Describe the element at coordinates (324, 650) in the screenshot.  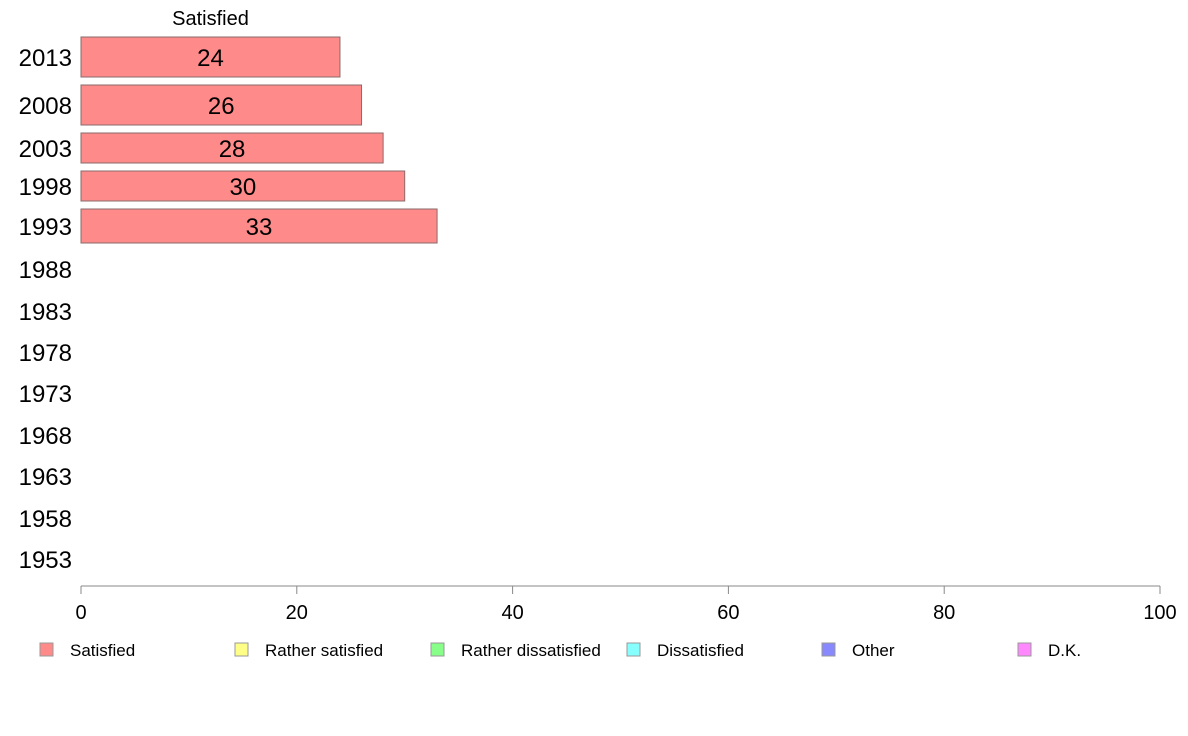
I see `legend-label: Rather satisfied` at that location.